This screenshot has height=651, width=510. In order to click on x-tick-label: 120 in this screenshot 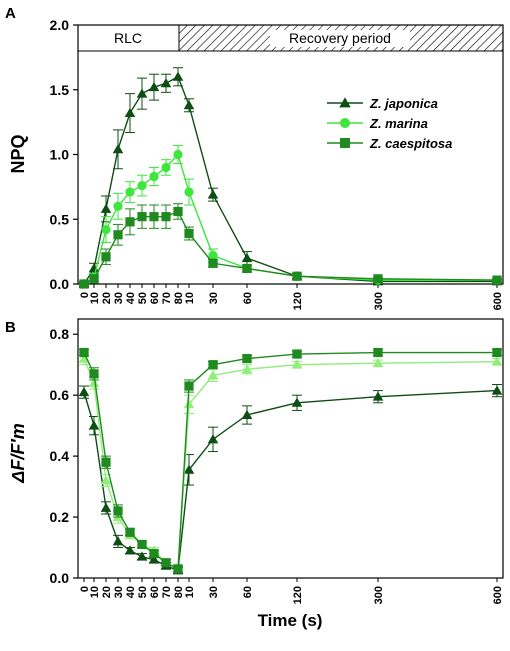, I will do `click(298, 301)`.